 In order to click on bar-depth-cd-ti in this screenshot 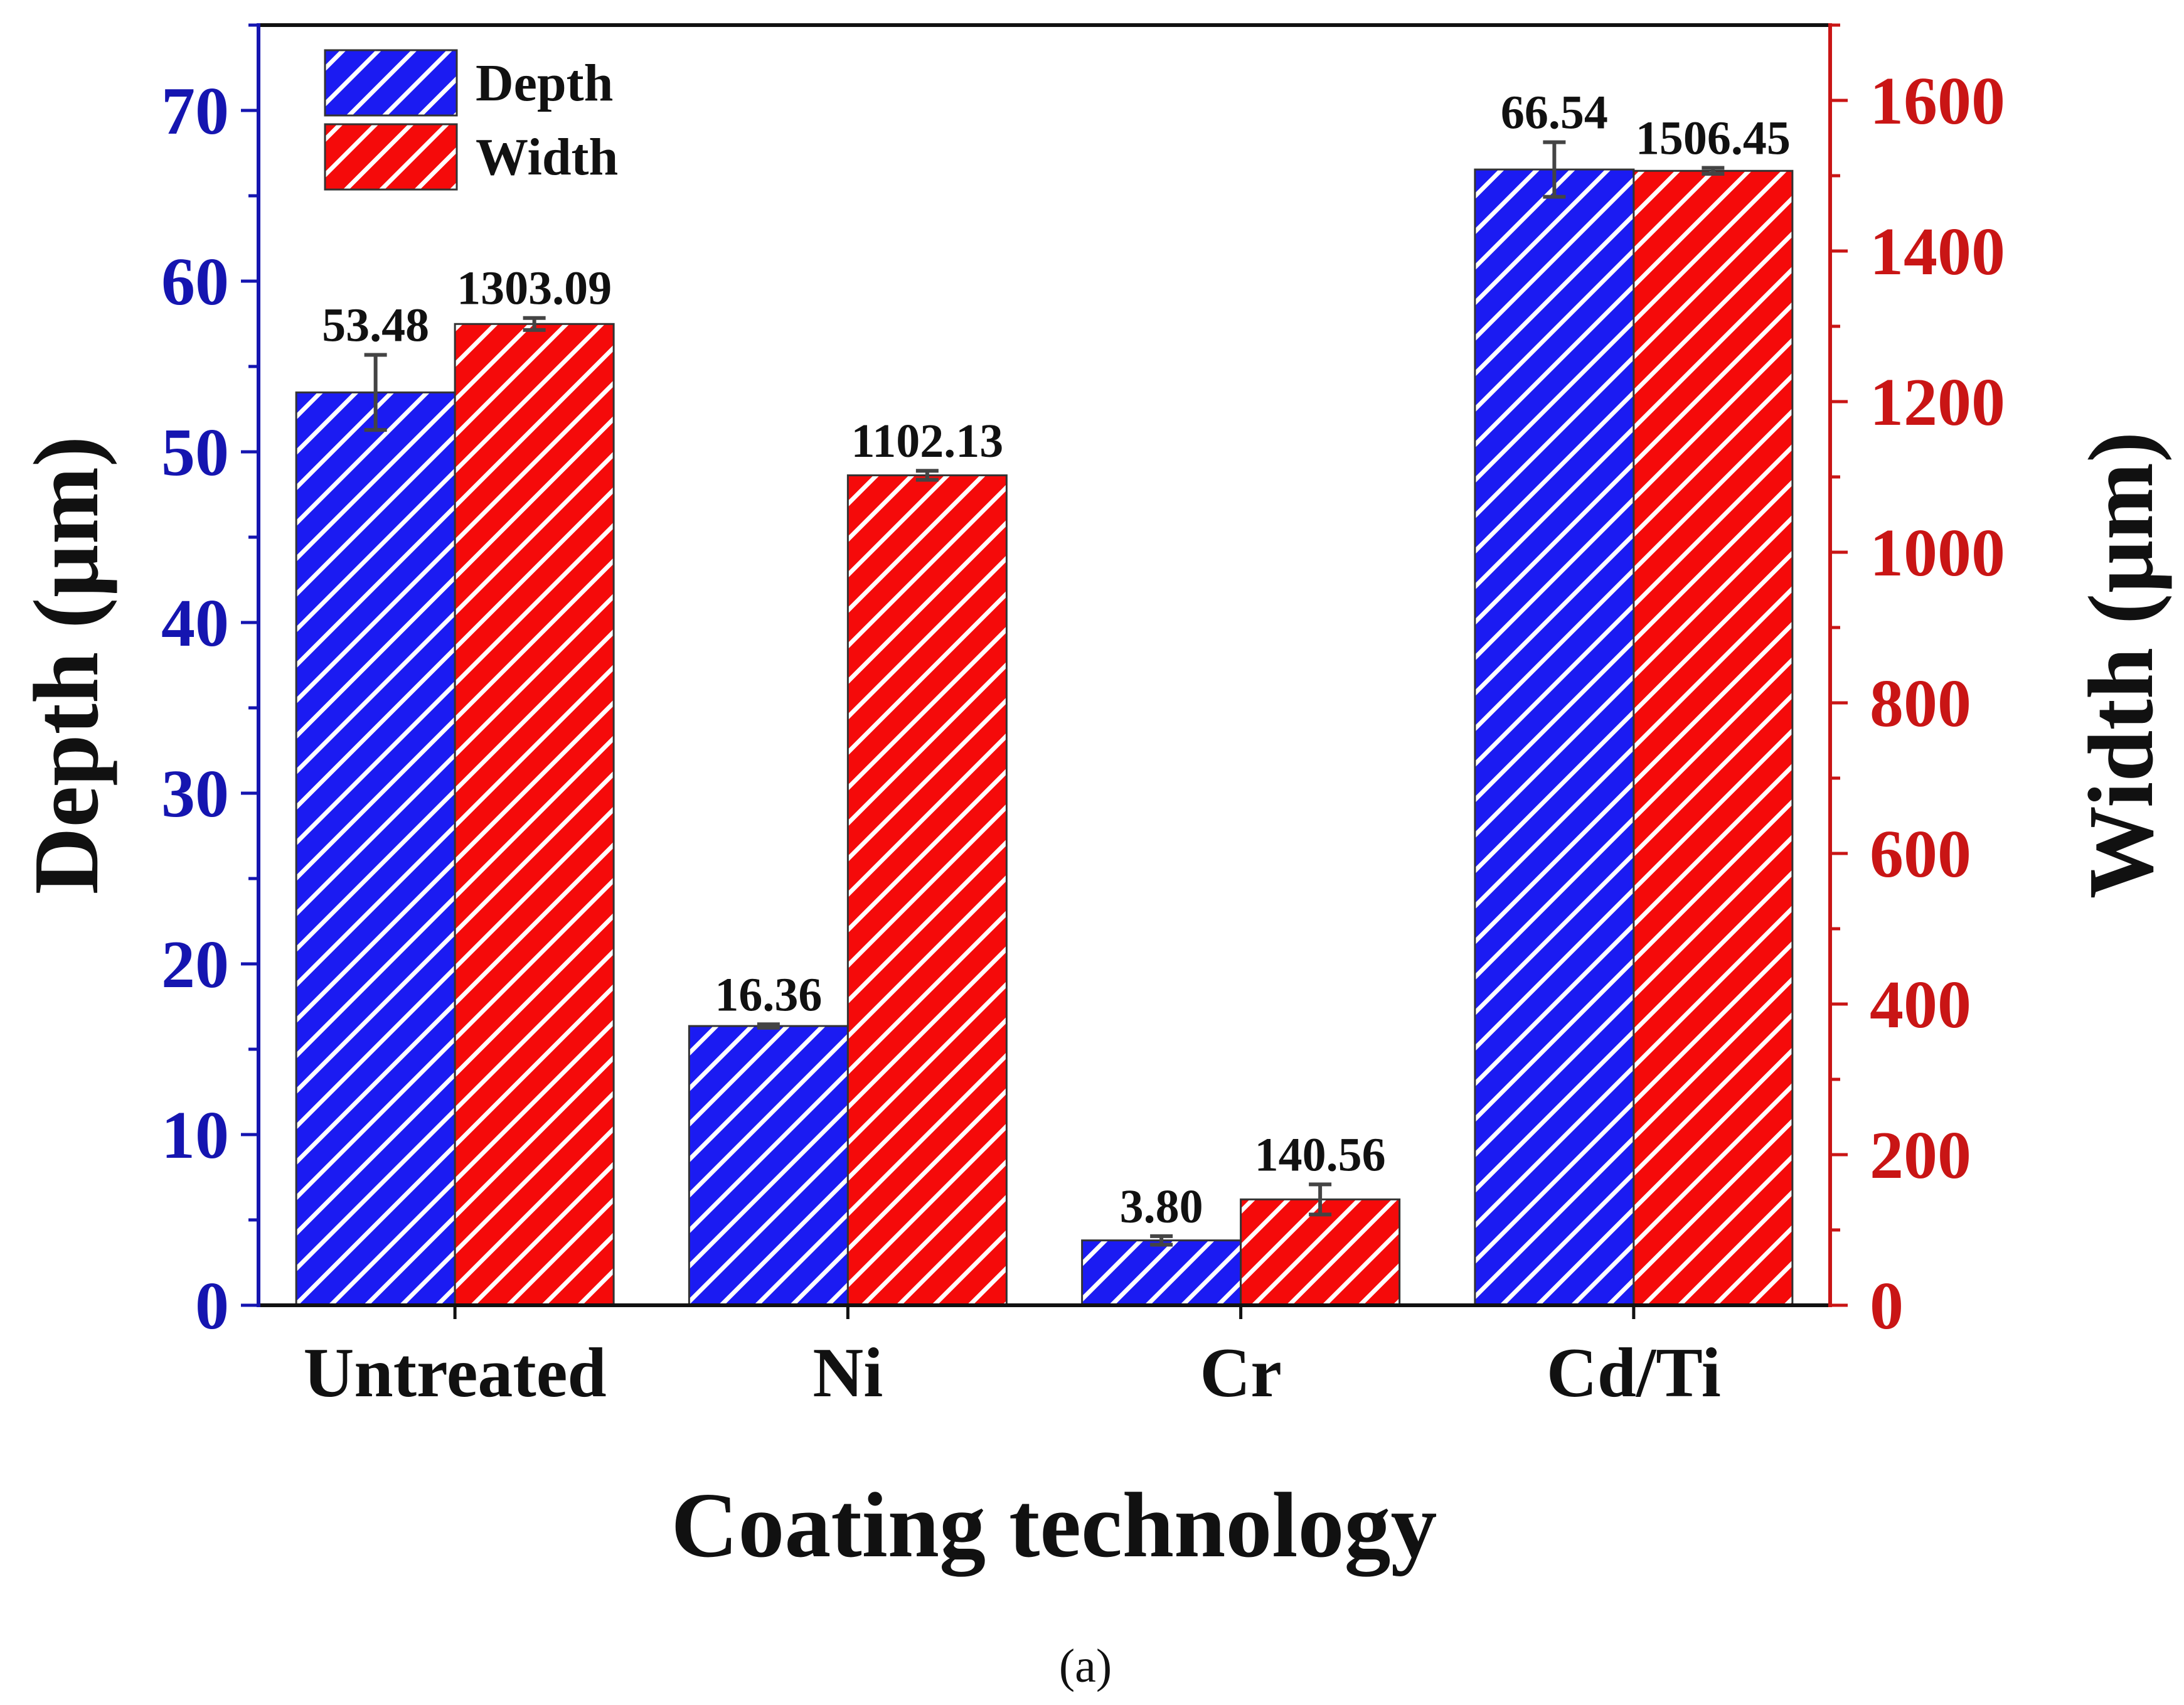, I will do `click(1555, 737)`.